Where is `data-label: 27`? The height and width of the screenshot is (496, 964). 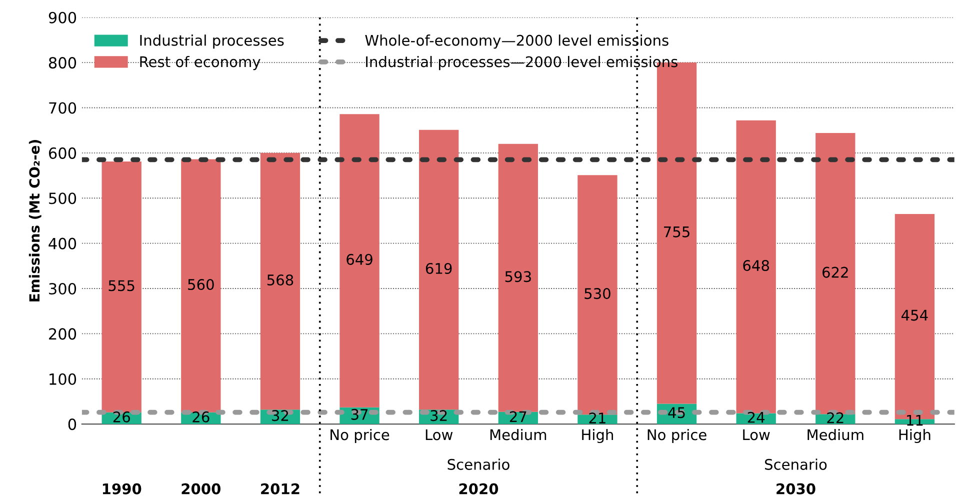
data-label: 27 is located at coordinates (518, 416).